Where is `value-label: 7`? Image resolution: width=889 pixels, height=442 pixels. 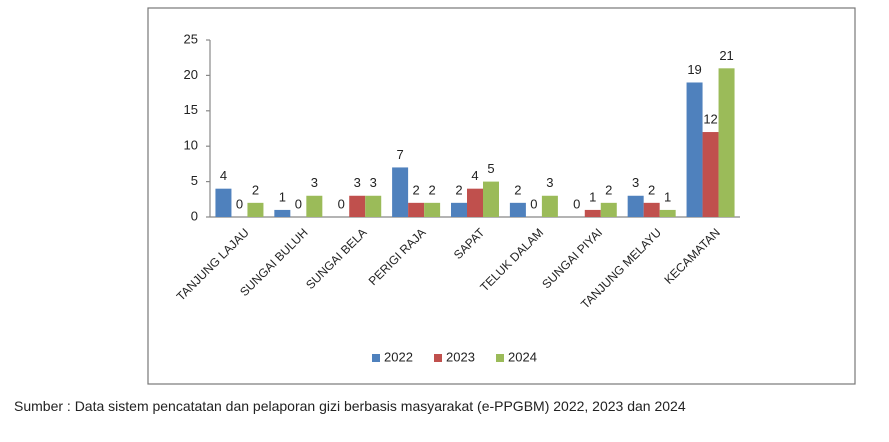 value-label: 7 is located at coordinates (399, 154).